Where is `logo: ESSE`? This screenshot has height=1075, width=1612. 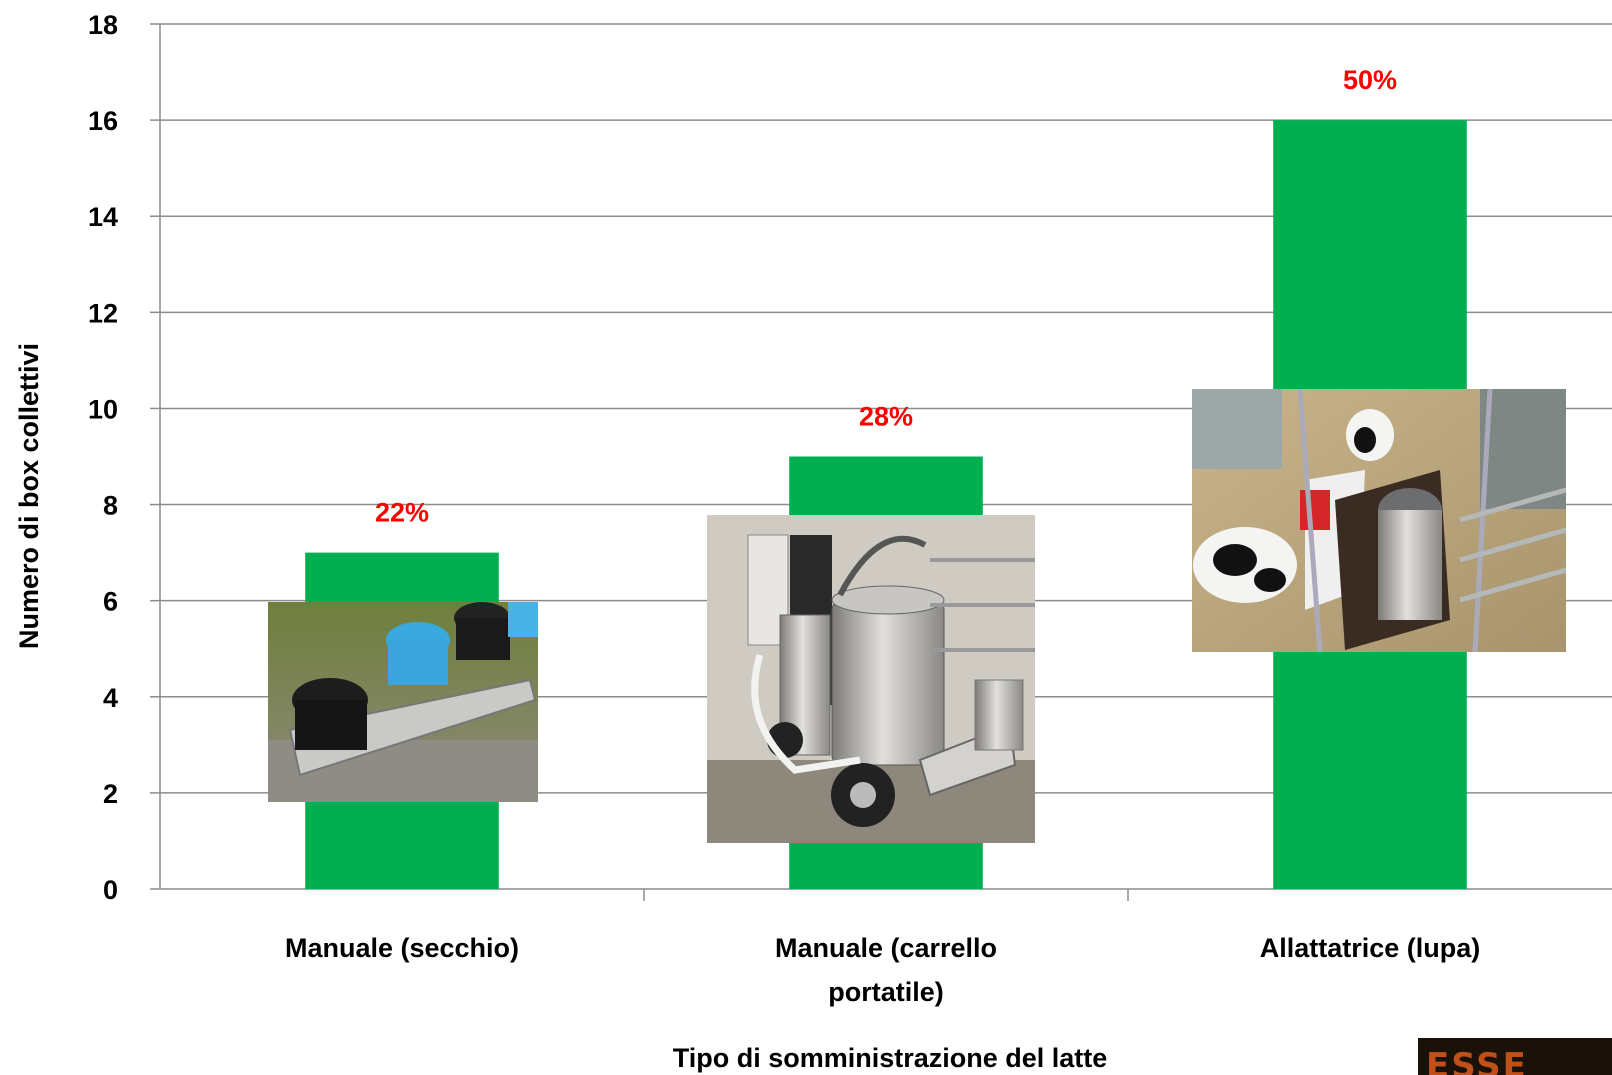
logo: ESSE is located at coordinates (1515, 1056).